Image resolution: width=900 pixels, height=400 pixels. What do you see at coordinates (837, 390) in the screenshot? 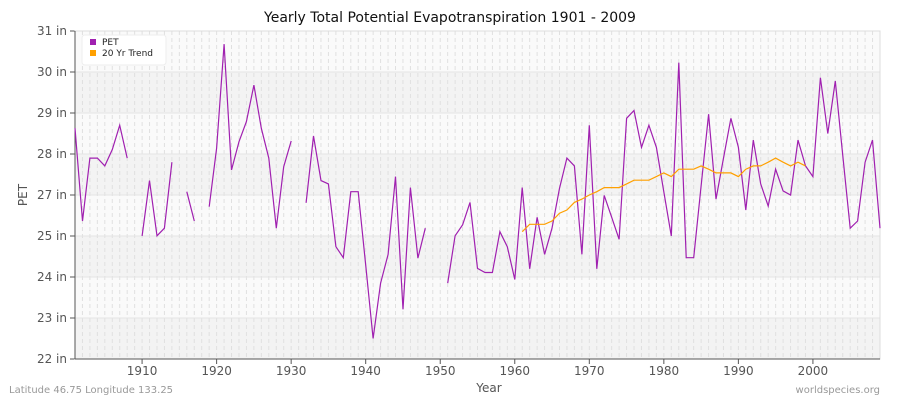
I see `footer-source: worldspecies.org` at bounding box center [837, 390].